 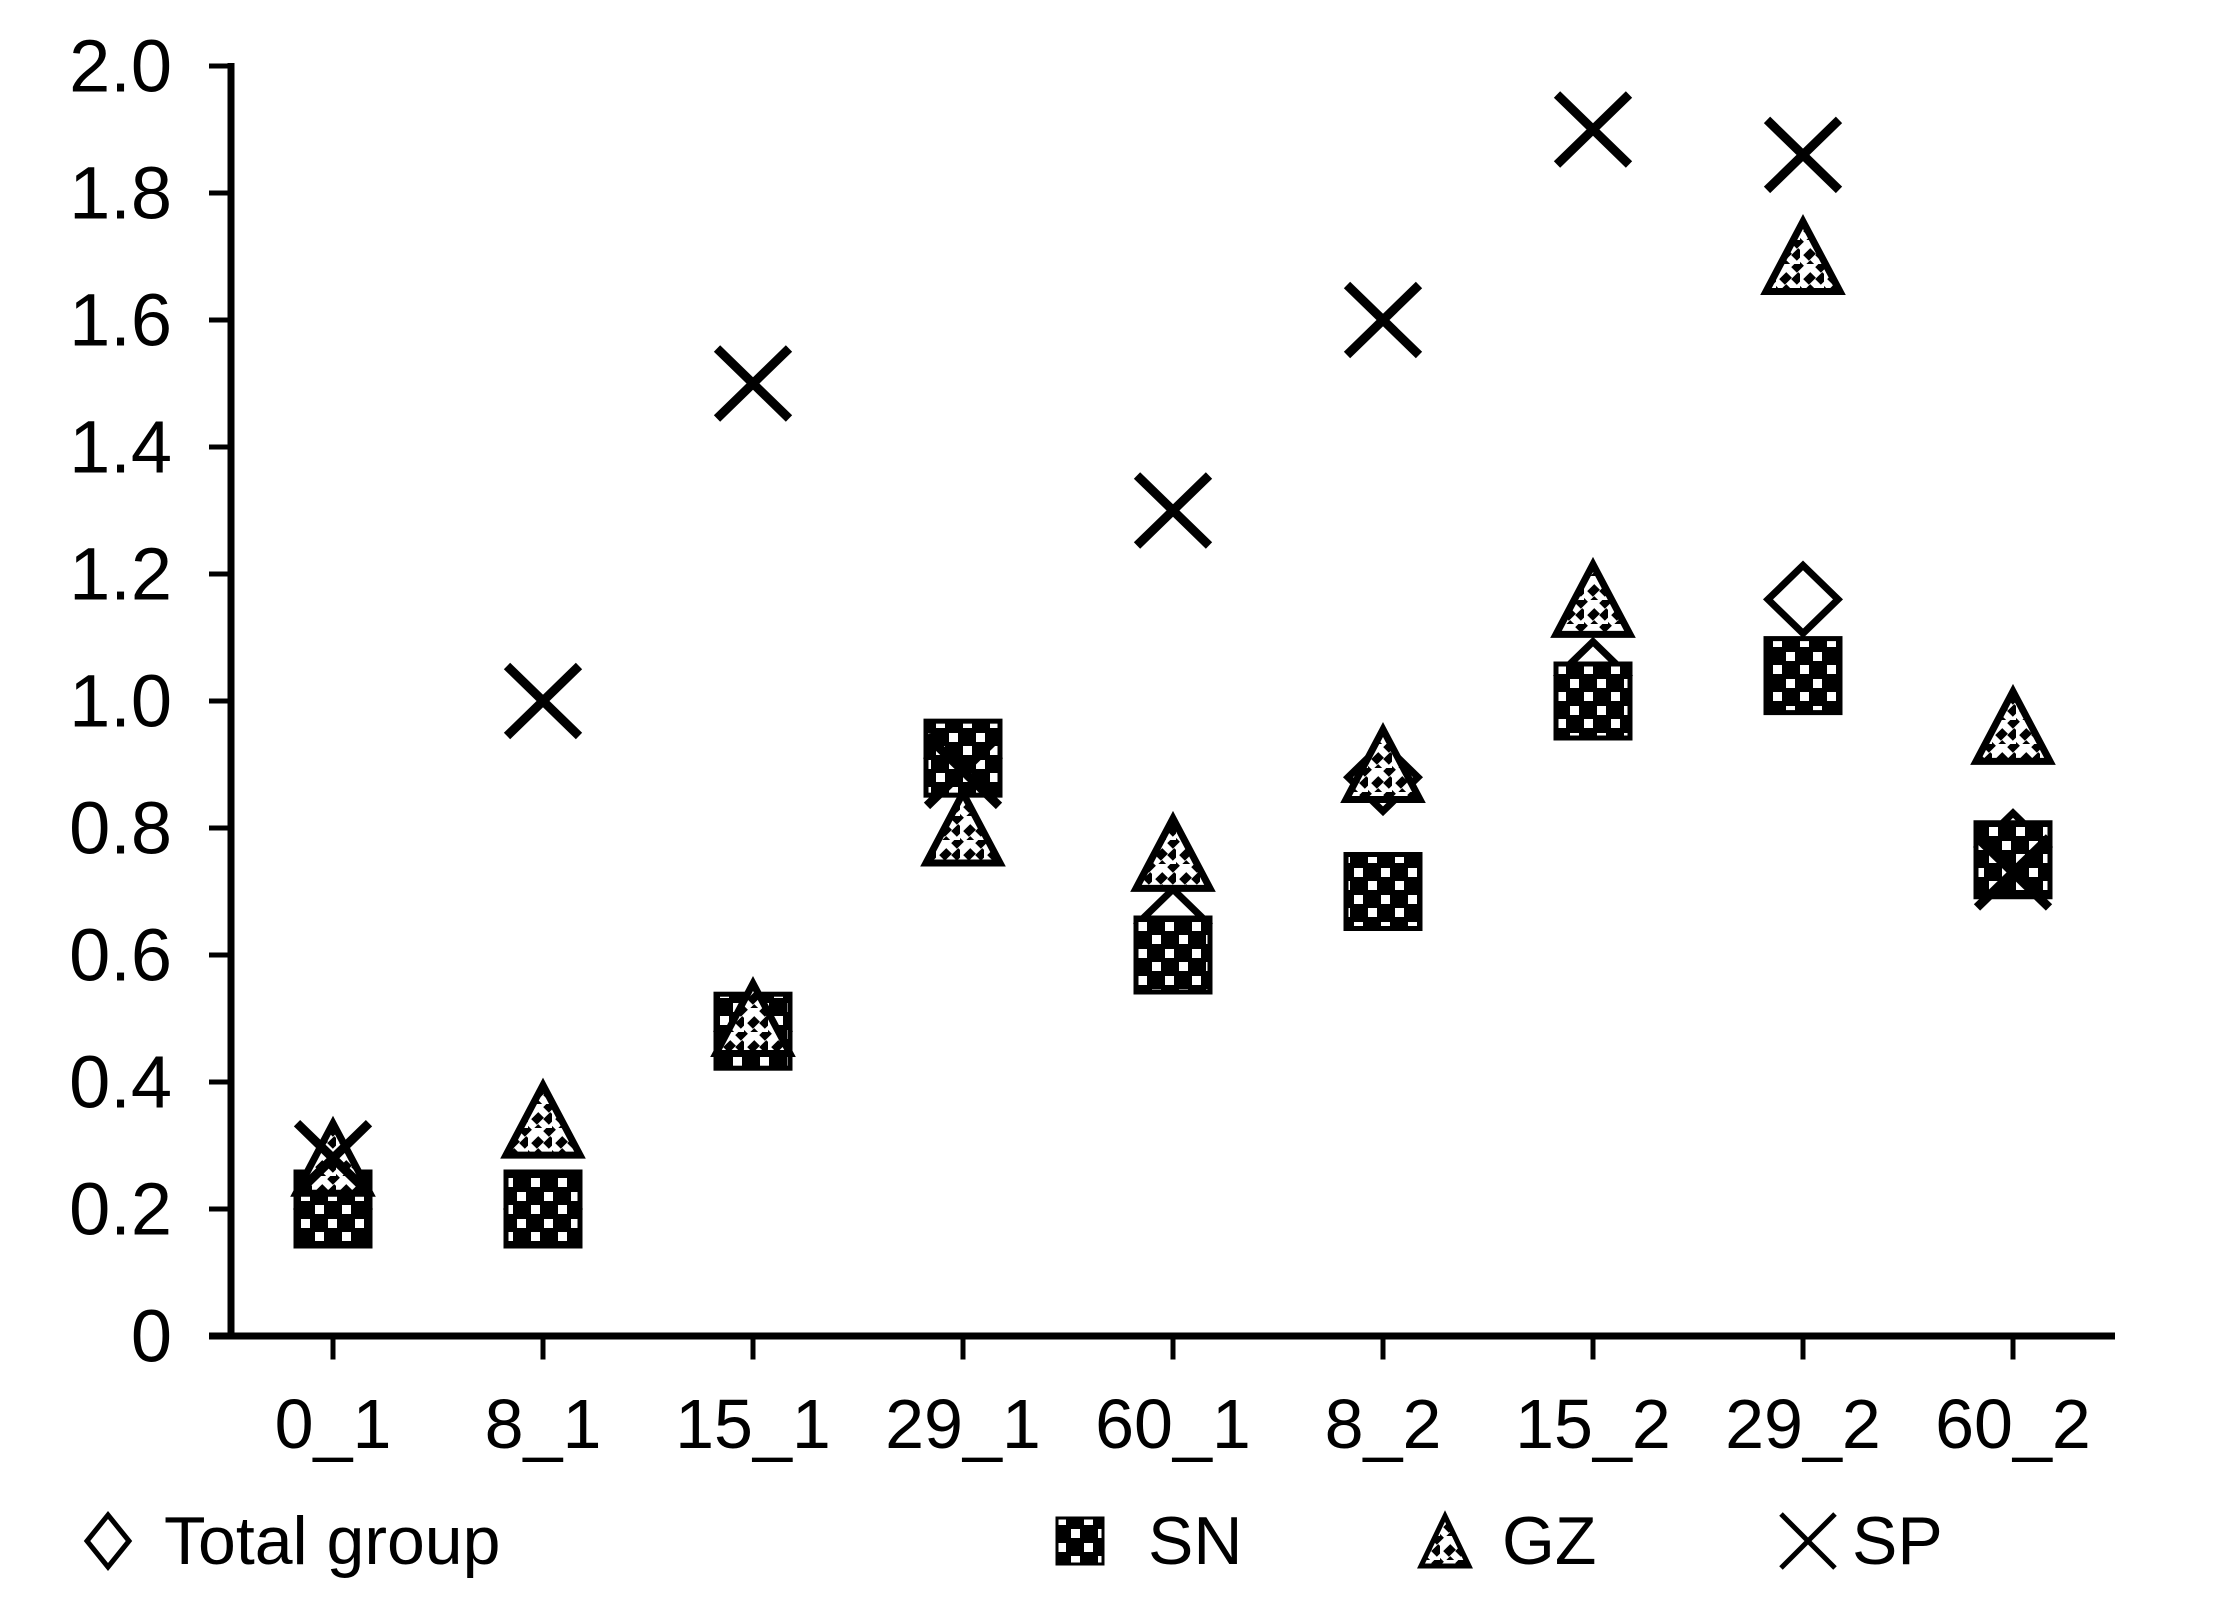 What do you see at coordinates (1195, 1541) in the screenshot?
I see `legend-label: SN` at bounding box center [1195, 1541].